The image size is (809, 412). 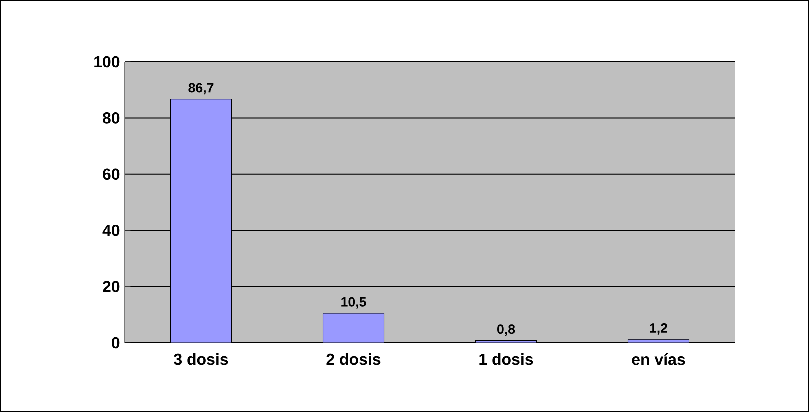 What do you see at coordinates (111, 230) in the screenshot?
I see `y-tick-label: 40` at bounding box center [111, 230].